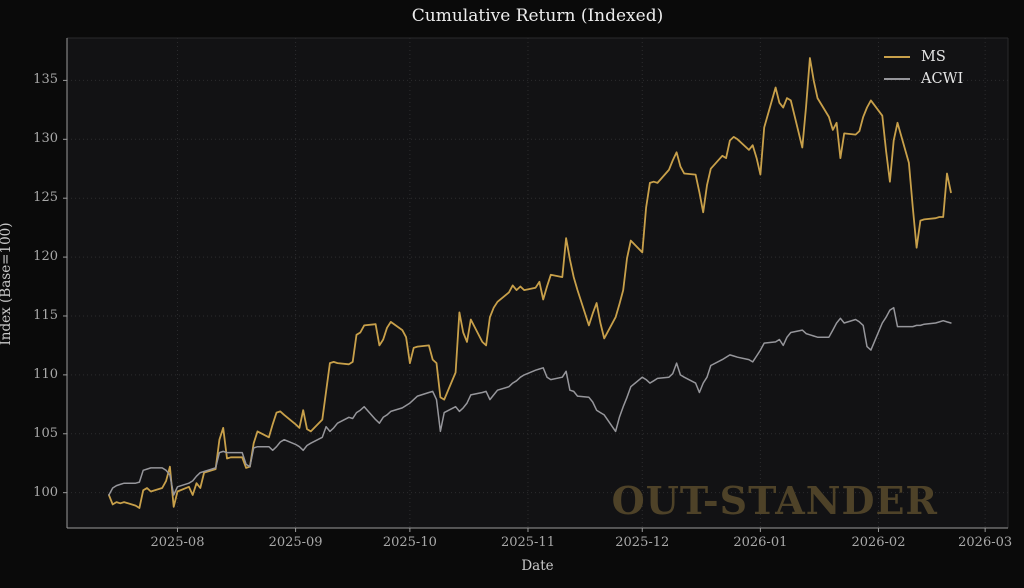  What do you see at coordinates (45, 80) in the screenshot?
I see `y-tick-label: 135` at bounding box center [45, 80].